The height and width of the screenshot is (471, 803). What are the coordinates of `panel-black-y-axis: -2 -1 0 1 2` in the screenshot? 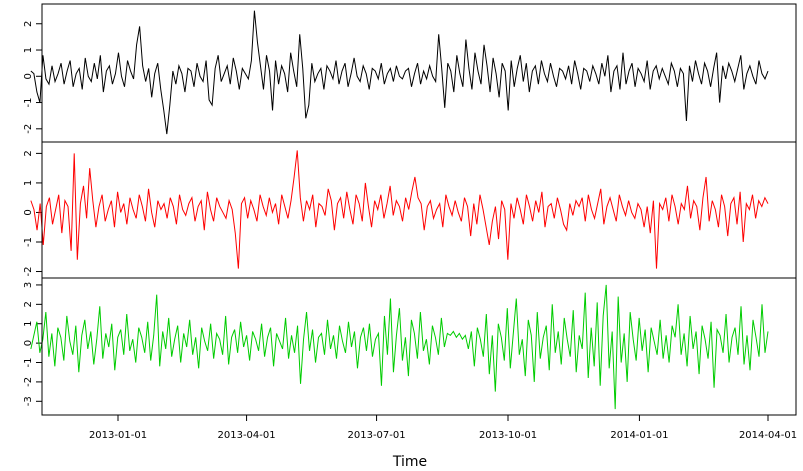 It's located at (32, 77).